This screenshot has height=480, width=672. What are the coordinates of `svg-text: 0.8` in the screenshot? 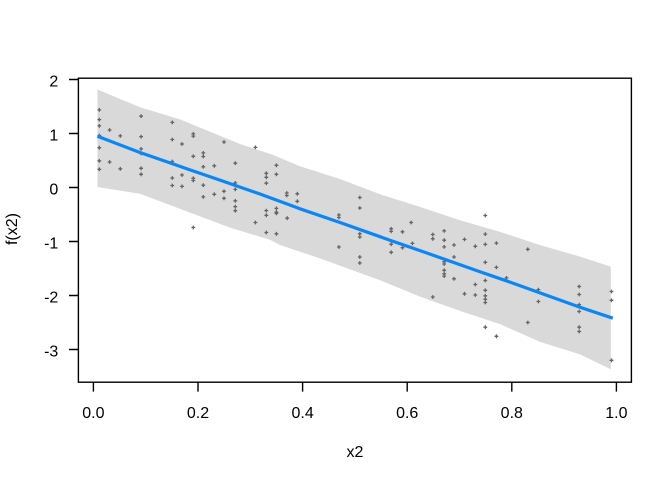 It's located at (512, 413).